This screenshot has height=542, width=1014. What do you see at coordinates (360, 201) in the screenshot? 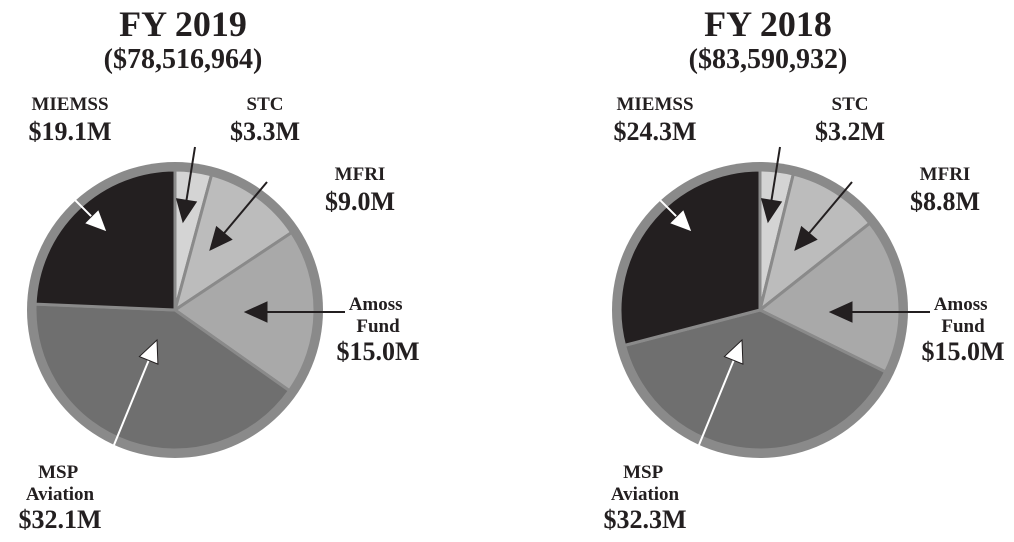
I see `slice-value-label: $9.0M` at bounding box center [360, 201].